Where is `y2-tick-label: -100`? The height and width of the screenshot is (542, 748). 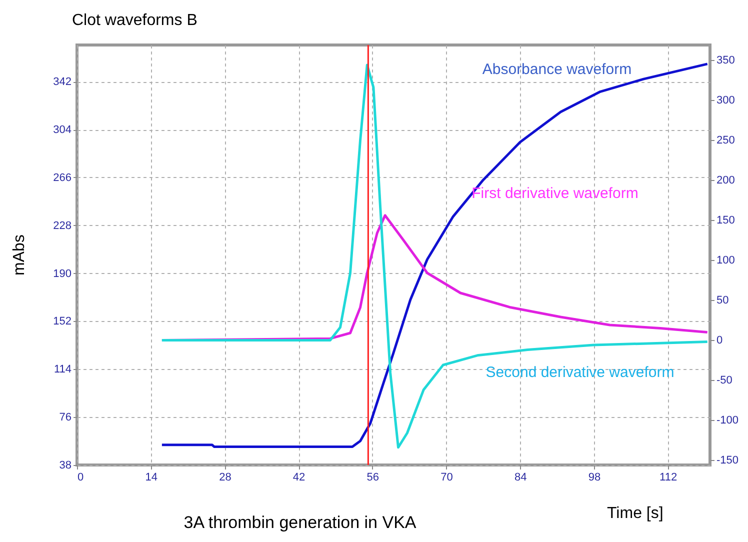
y2-tick-label: -100 is located at coordinates (727, 420).